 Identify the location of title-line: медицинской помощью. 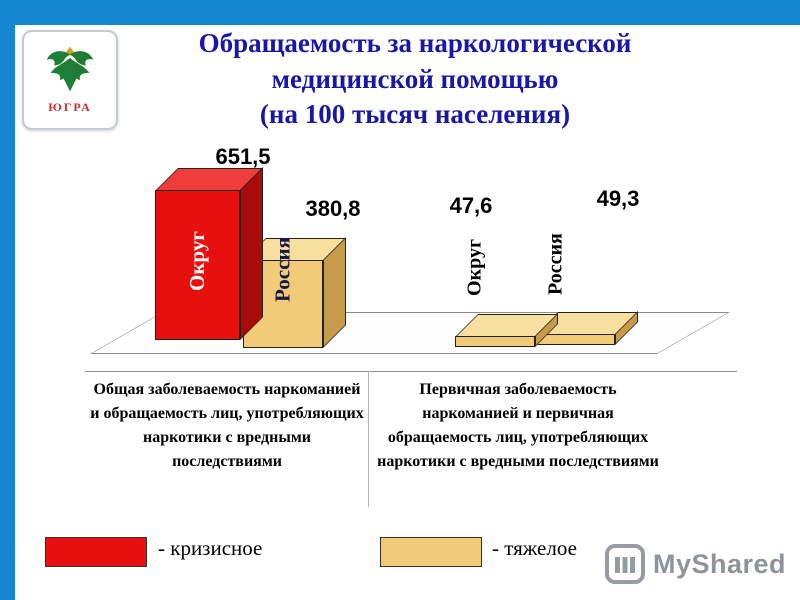
(415, 78).